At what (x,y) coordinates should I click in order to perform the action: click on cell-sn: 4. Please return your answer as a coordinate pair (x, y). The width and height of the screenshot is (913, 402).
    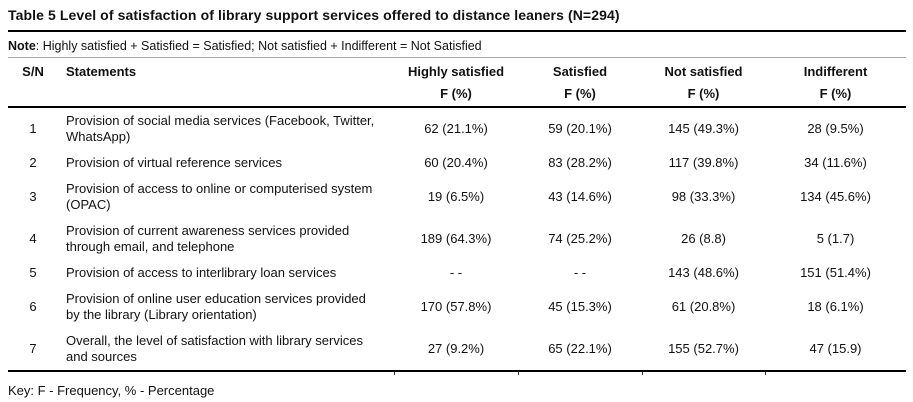
    Looking at the image, I should click on (33, 238).